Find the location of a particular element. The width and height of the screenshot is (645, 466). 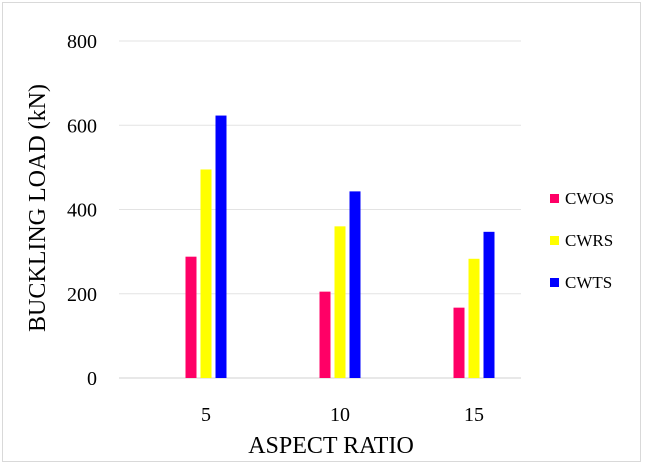

x-tick-label: 5 is located at coordinates (206, 415).